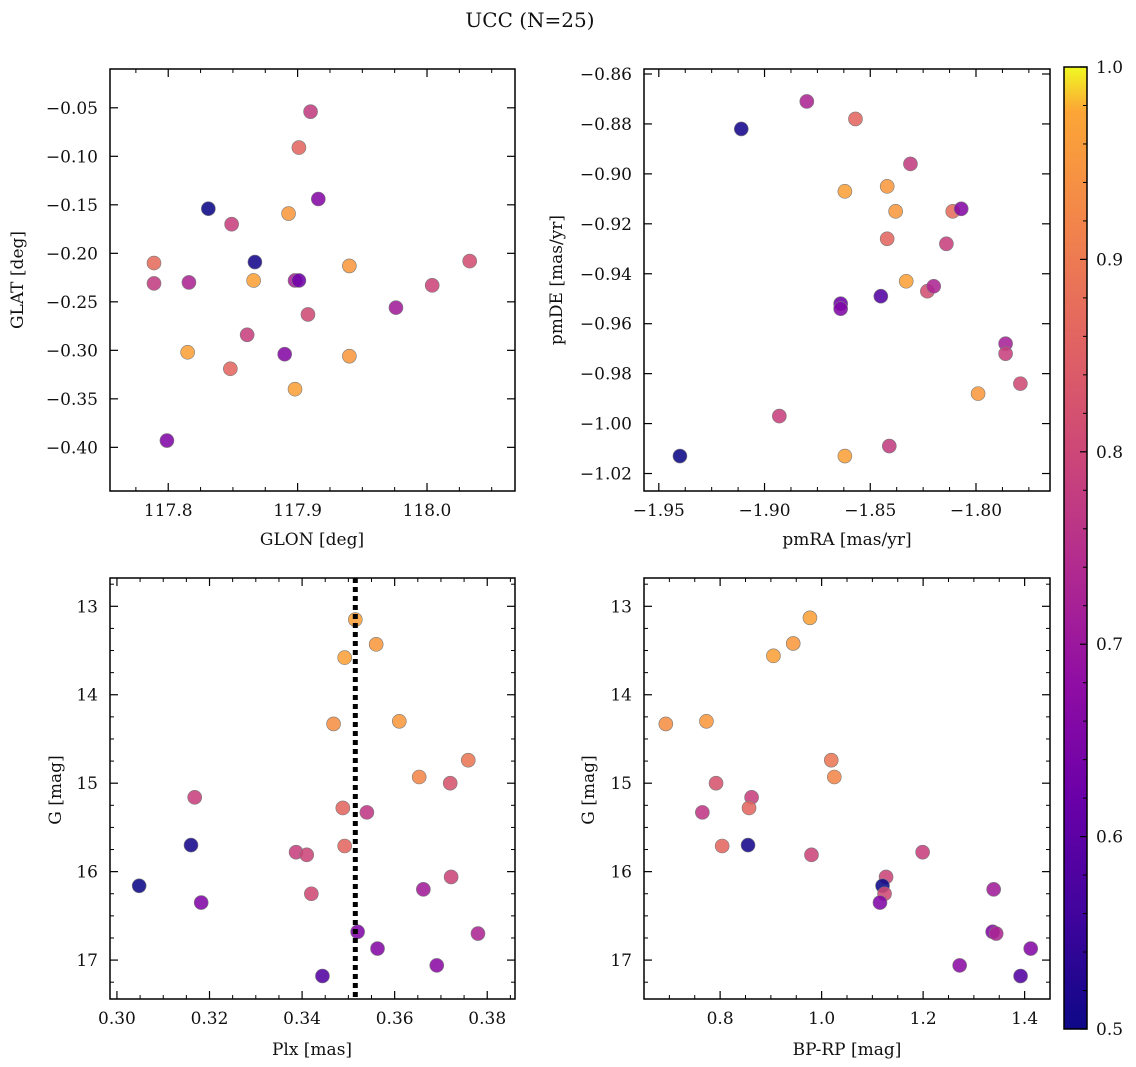 Image resolution: width=1136 pixels, height=1067 pixels. I want to click on x-tick-label: 1.2, so click(923, 1019).